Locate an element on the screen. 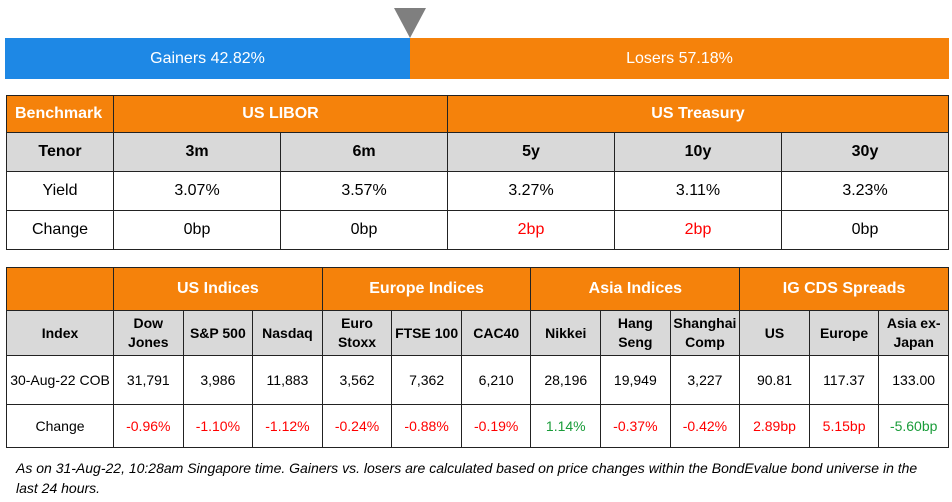 Image resolution: width=952 pixels, height=502 pixels. tenor-cell: 10y is located at coordinates (698, 152).